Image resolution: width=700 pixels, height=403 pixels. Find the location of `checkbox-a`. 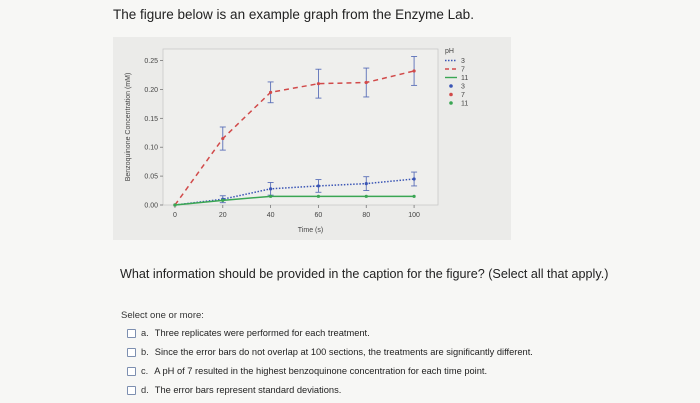

checkbox-a is located at coordinates (131, 333).